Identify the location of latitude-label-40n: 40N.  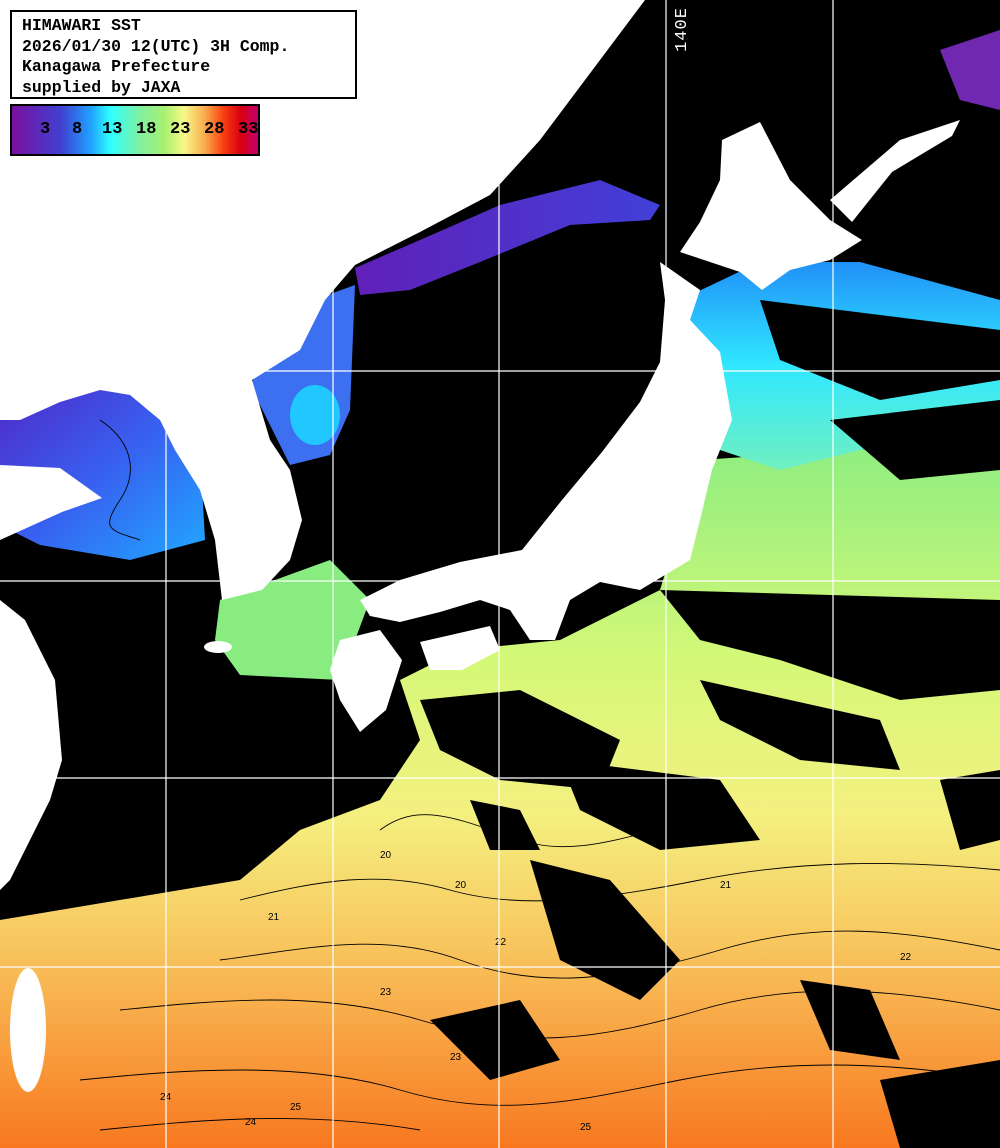
(29, 361).